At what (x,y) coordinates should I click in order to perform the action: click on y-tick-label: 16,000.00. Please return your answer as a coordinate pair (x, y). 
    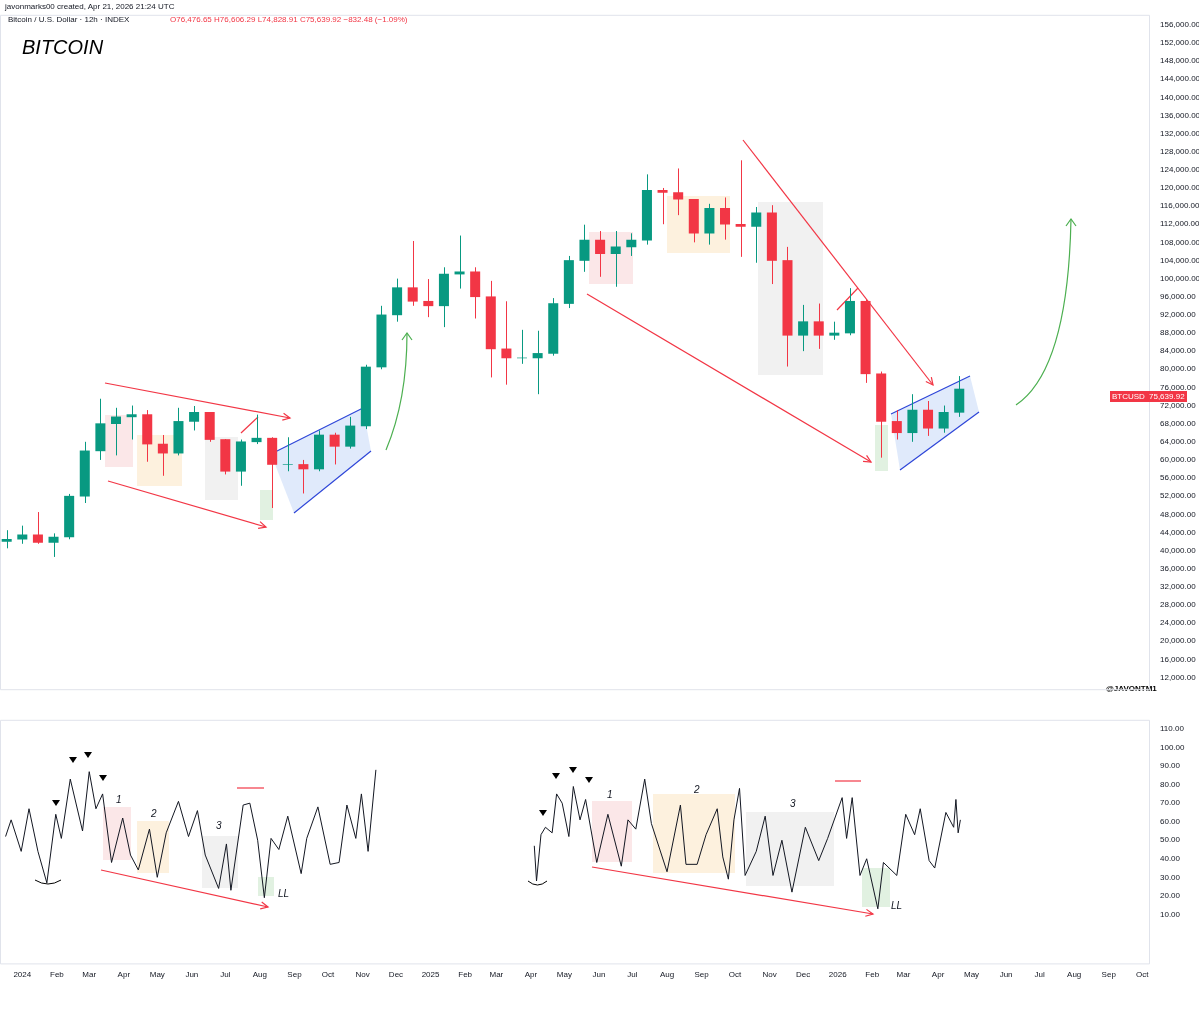
    Looking at the image, I should click on (1178, 659).